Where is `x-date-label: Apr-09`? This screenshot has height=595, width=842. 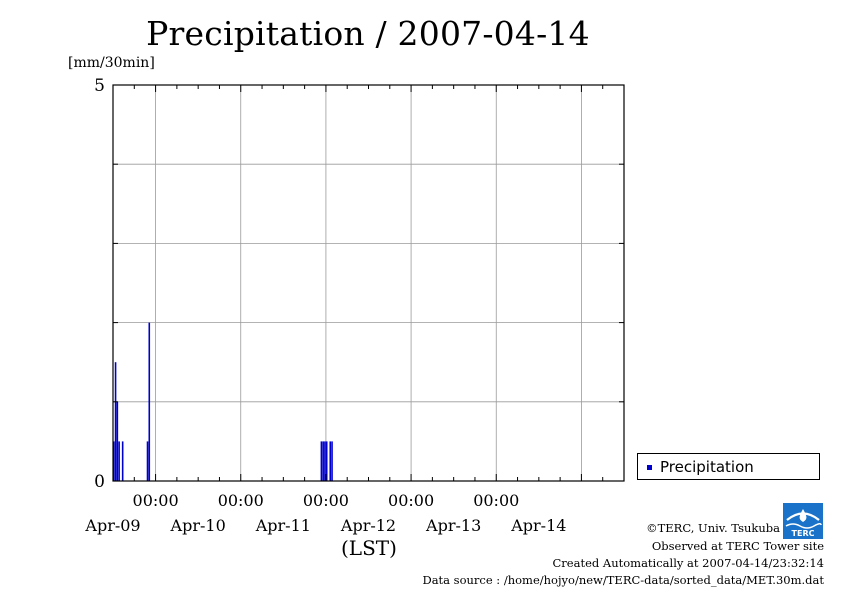
x-date-label: Apr-09 is located at coordinates (112, 525).